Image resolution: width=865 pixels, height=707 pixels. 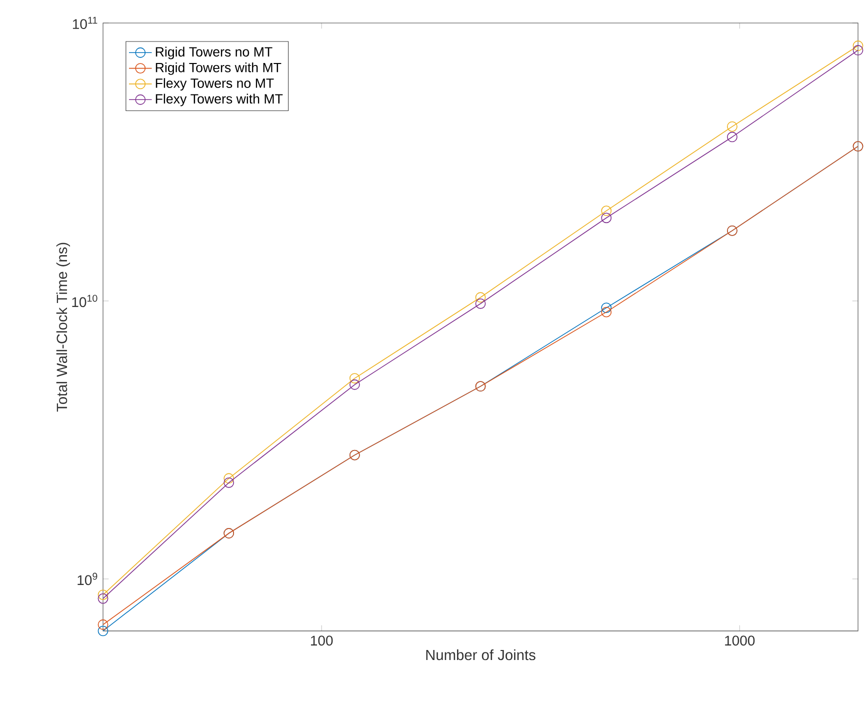 I want to click on legend-label: Rigid Towers no MT, so click(x=214, y=53).